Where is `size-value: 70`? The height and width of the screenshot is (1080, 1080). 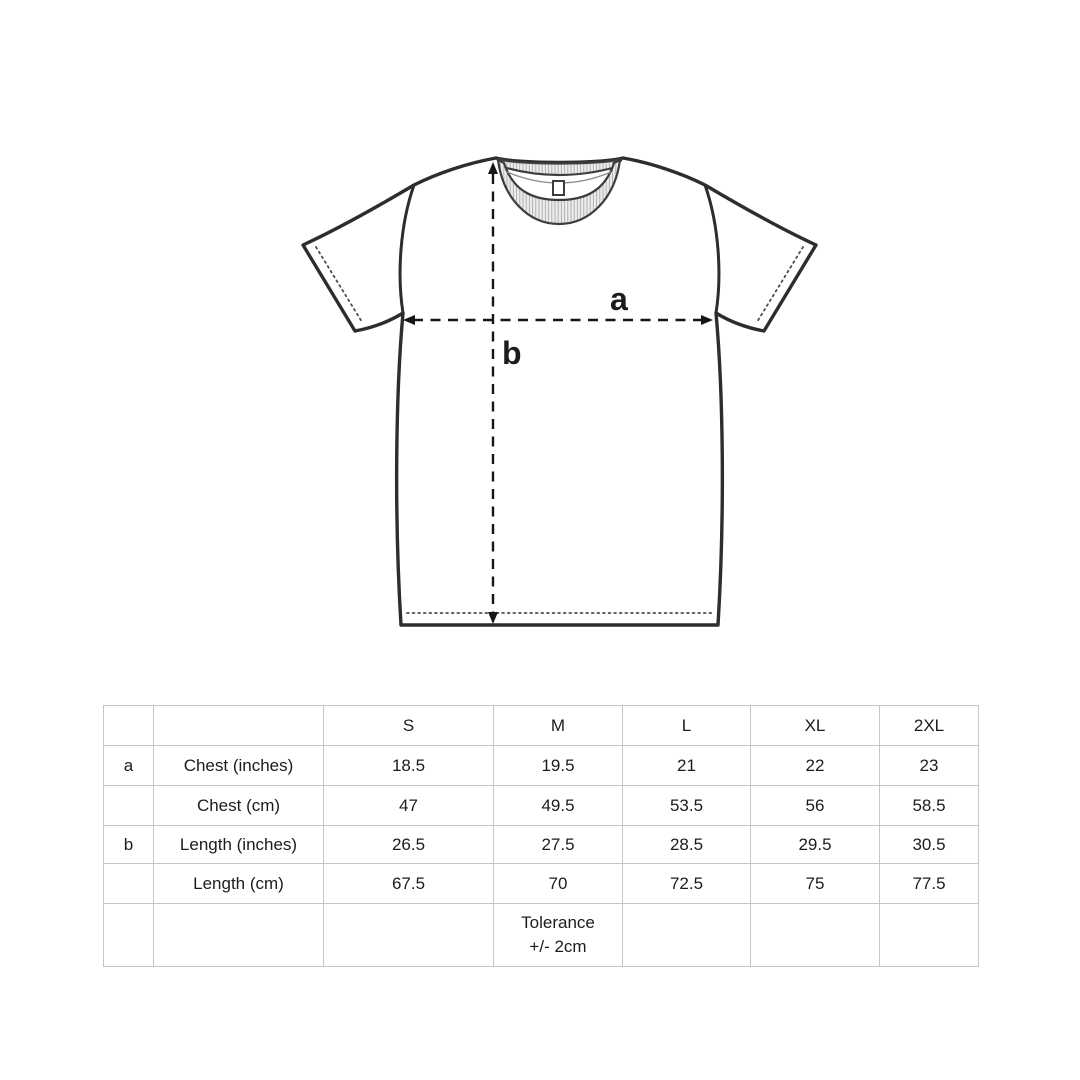 size-value: 70 is located at coordinates (558, 883).